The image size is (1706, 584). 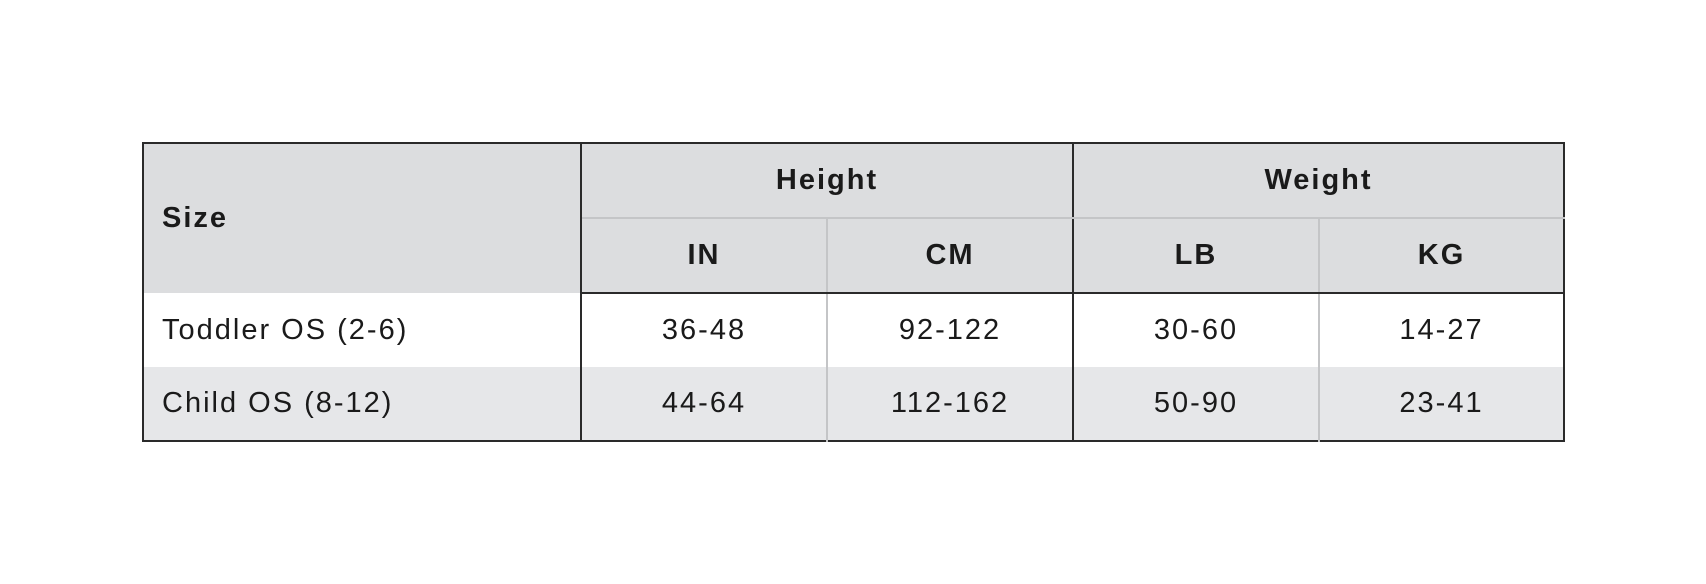 I want to click on size-cell: Child OS (8-12), so click(x=362, y=404).